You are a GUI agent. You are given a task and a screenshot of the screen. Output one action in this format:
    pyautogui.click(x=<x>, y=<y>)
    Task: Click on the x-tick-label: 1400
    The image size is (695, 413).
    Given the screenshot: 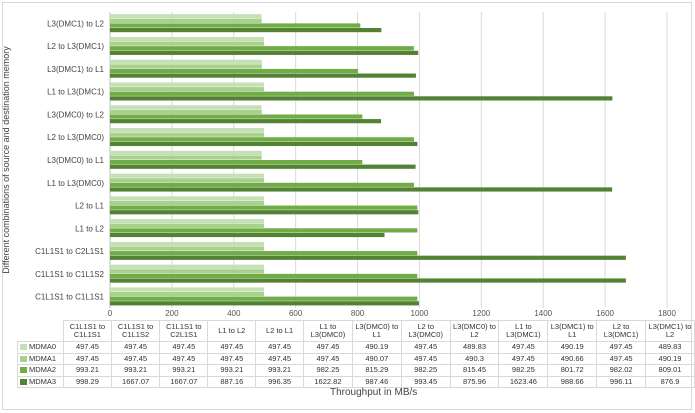 What is the action you would take?
    pyautogui.click(x=543, y=313)
    